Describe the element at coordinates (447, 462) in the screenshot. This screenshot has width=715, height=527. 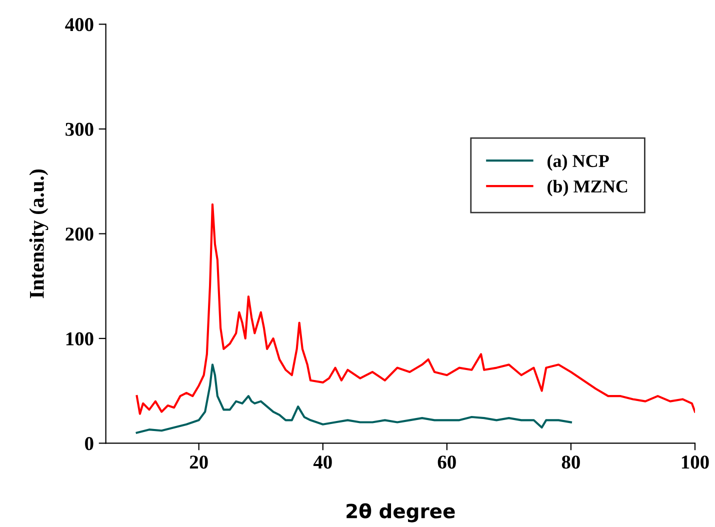
I see `x-tick-label: 60` at that location.